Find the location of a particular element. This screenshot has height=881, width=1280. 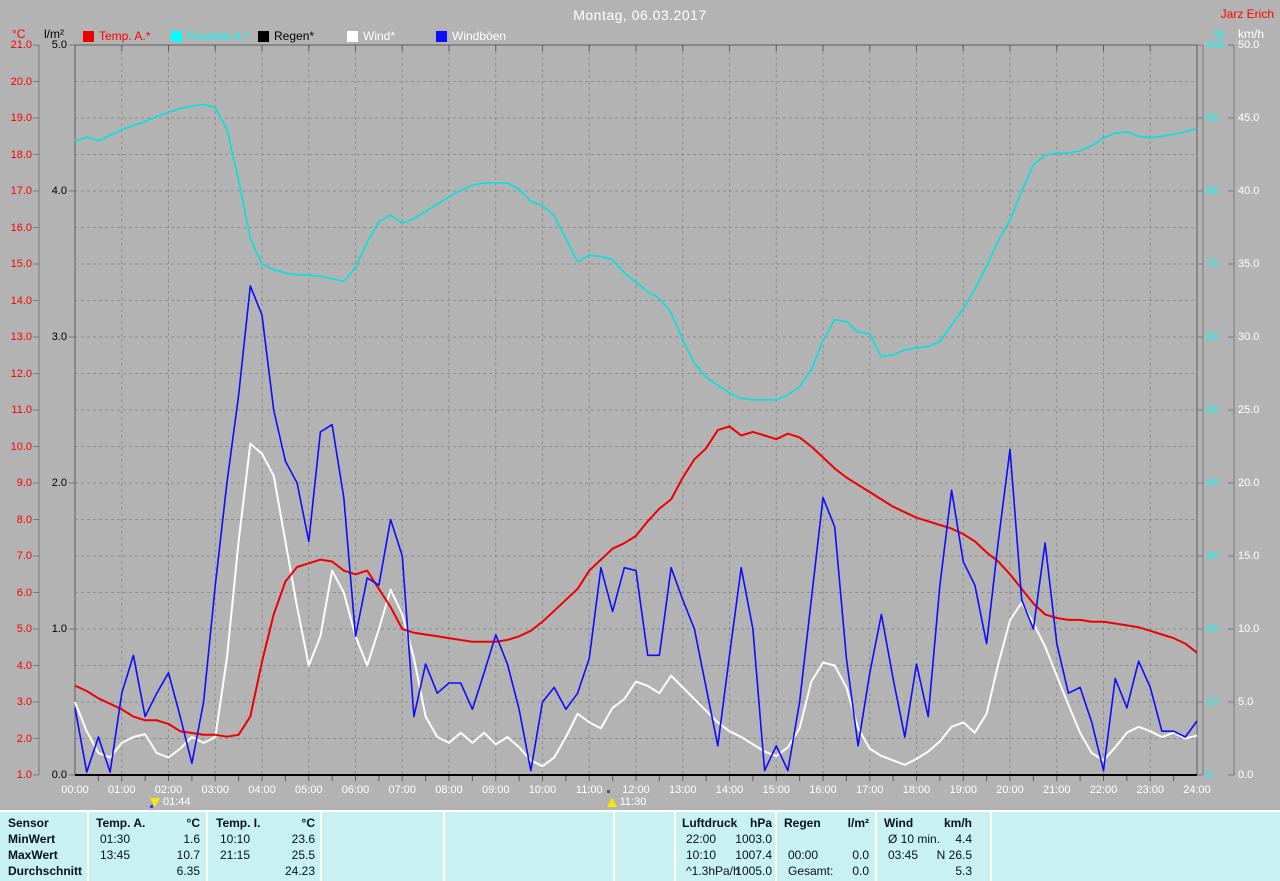

stats-cell-value: 6.35 is located at coordinates (188, 871).